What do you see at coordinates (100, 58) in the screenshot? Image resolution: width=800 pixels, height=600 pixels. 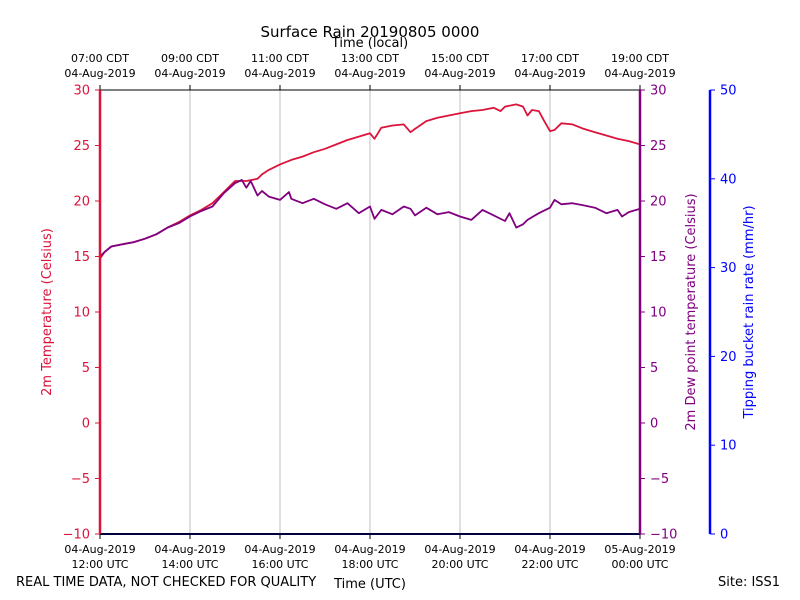 I see `top-tick-label: 07:00 CDT` at bounding box center [100, 58].